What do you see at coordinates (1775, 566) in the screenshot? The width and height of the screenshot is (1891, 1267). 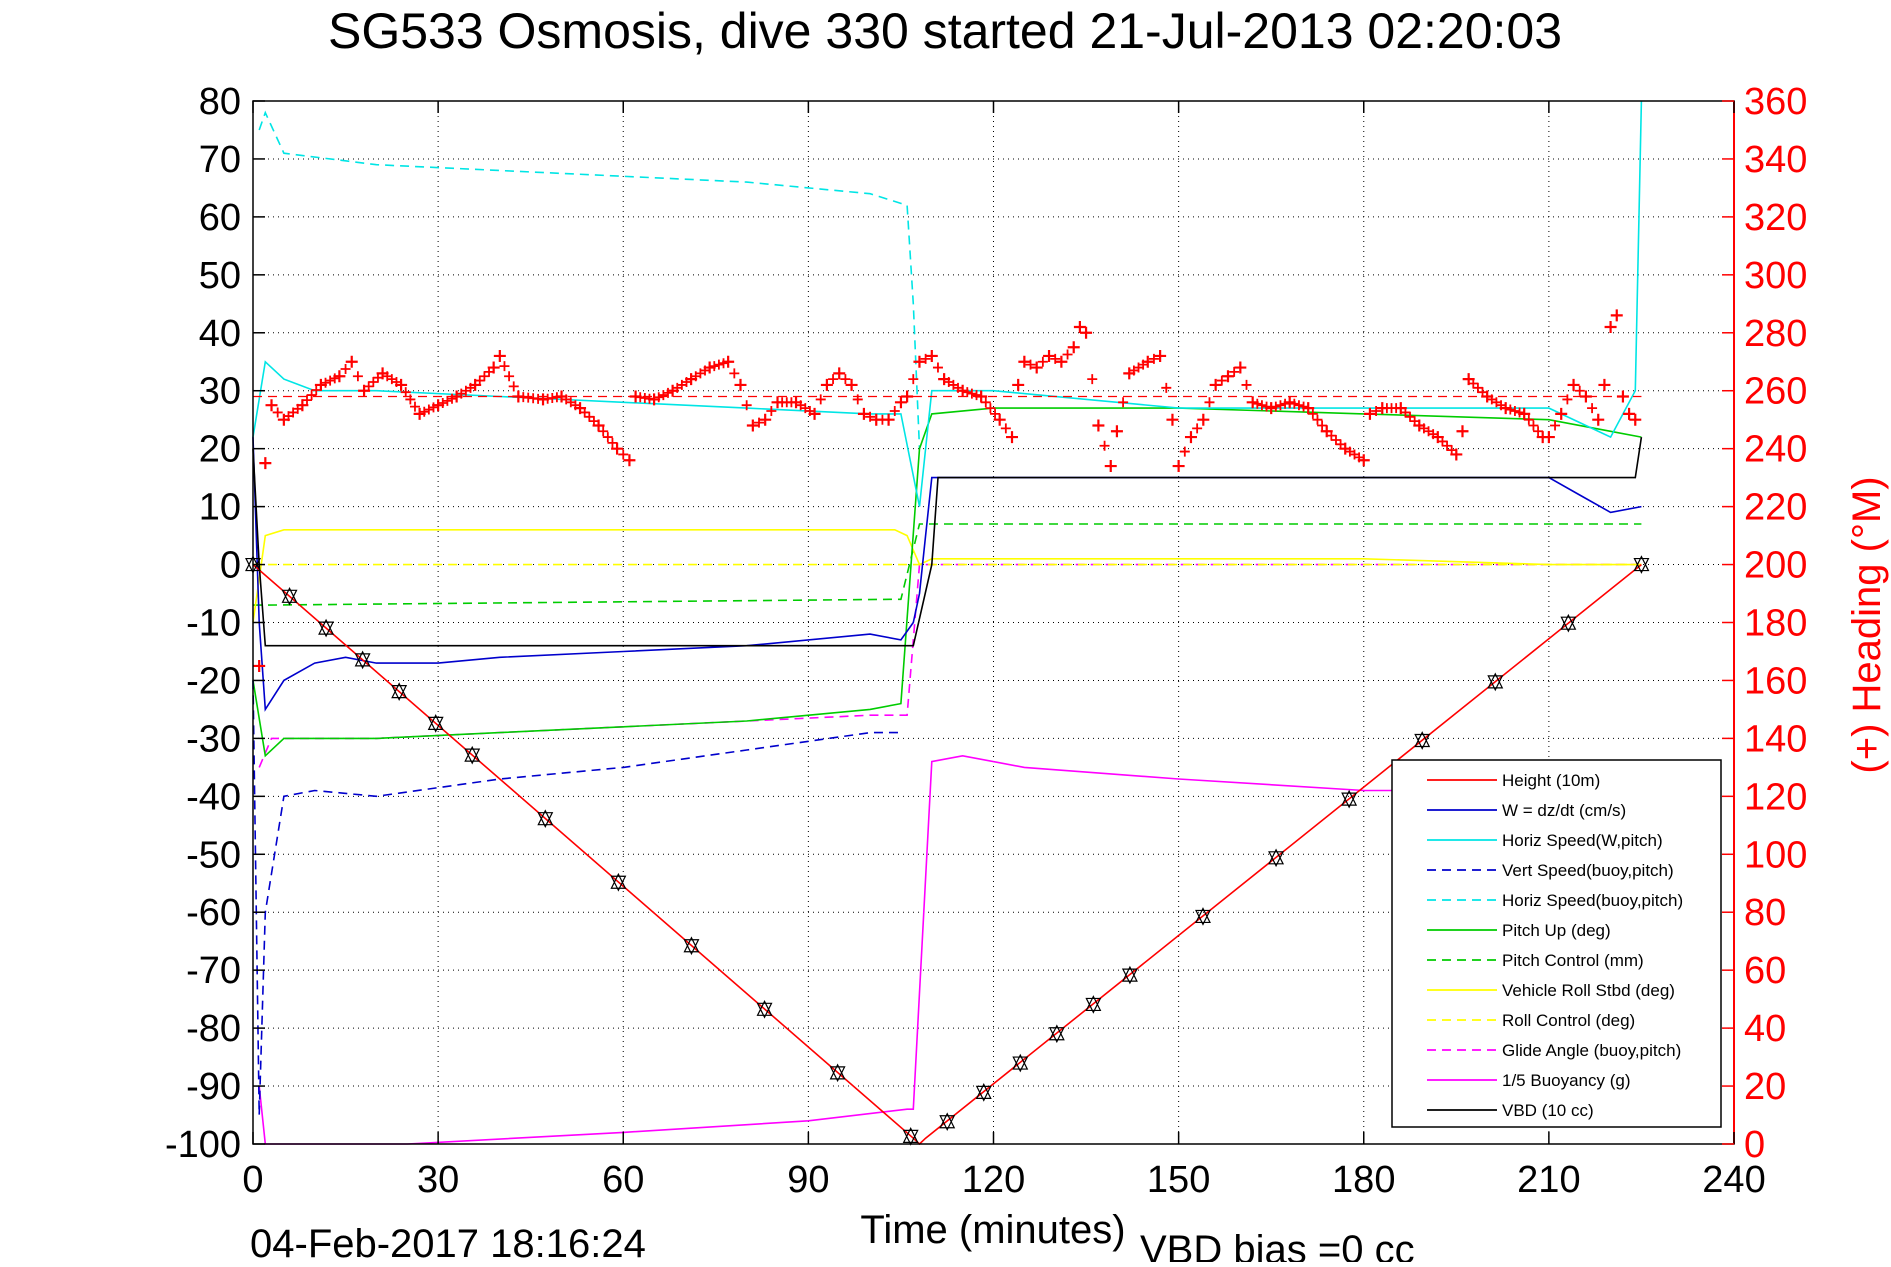 I see `right-tick-label: 200` at bounding box center [1775, 566].